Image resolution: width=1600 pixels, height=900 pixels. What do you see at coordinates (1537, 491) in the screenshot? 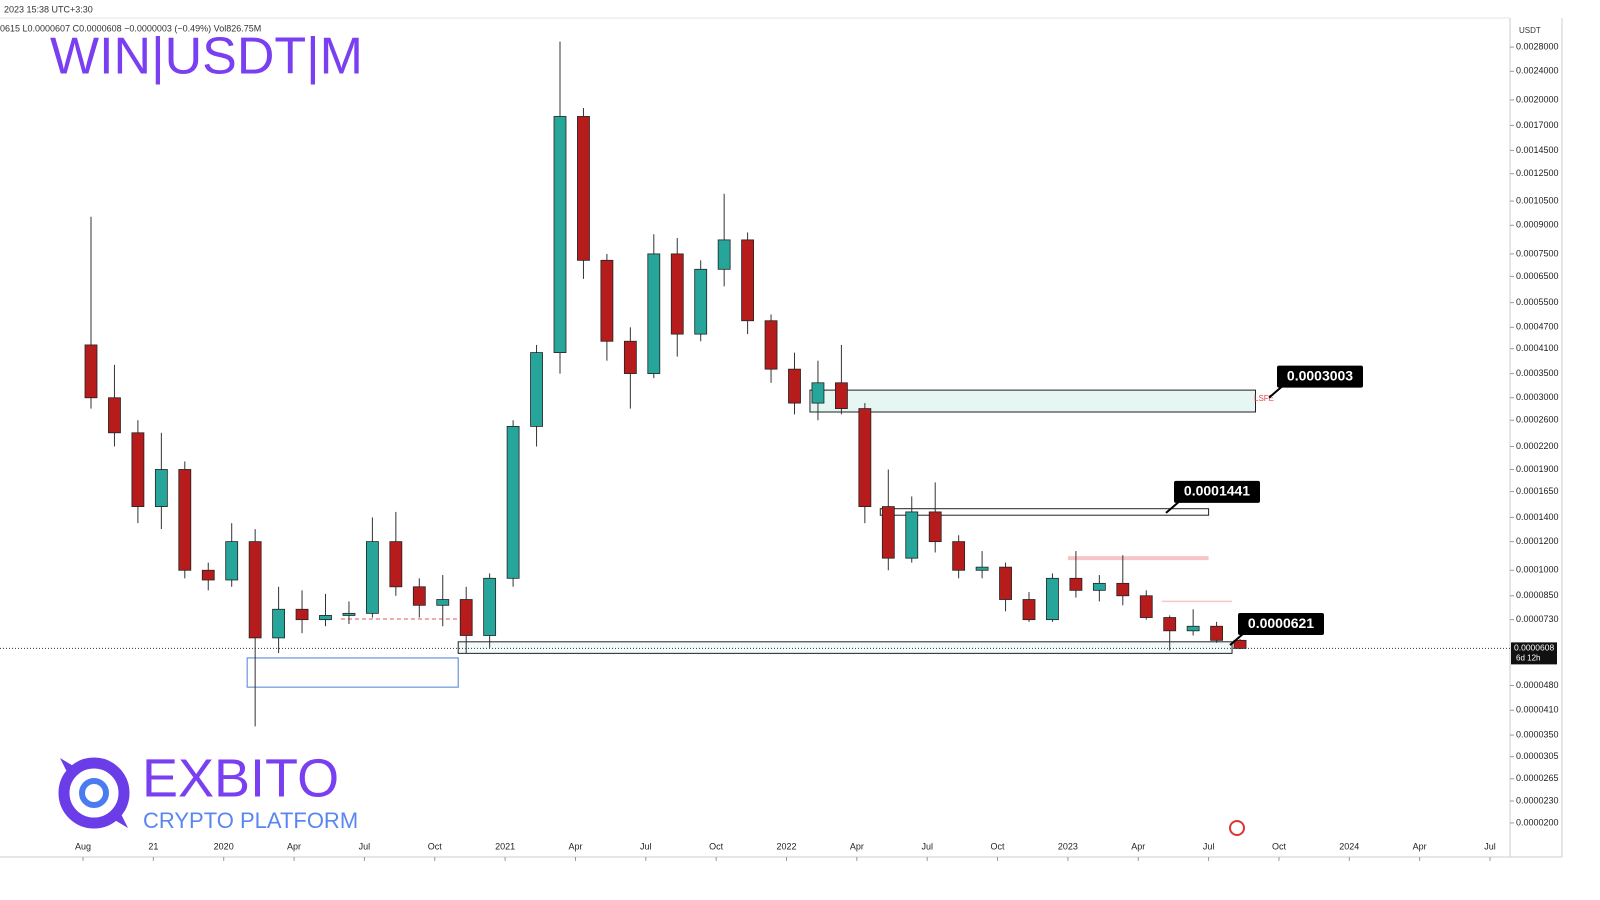
I see `y-tick-label: 0.0001650` at bounding box center [1537, 491].